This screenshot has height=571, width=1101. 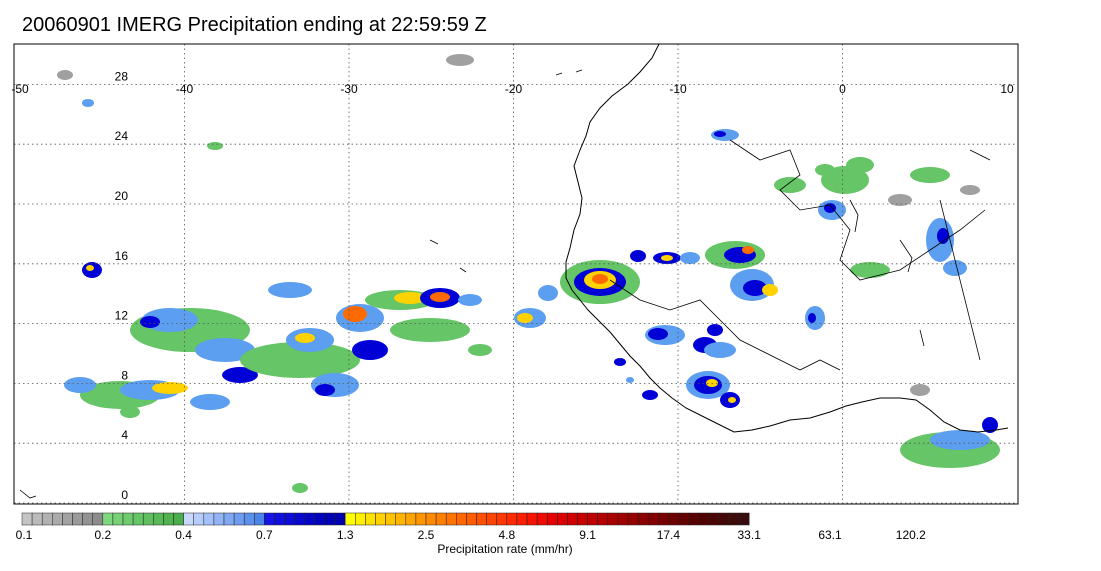 What do you see at coordinates (122, 196) in the screenshot?
I see `lat-tick-label: 20` at bounding box center [122, 196].